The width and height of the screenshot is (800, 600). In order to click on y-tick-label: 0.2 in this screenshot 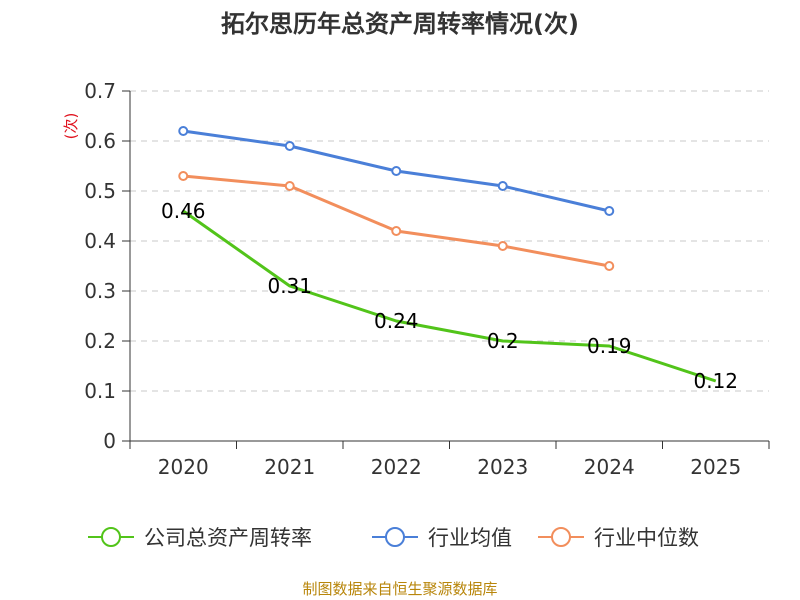, I will do `click(100, 341)`.